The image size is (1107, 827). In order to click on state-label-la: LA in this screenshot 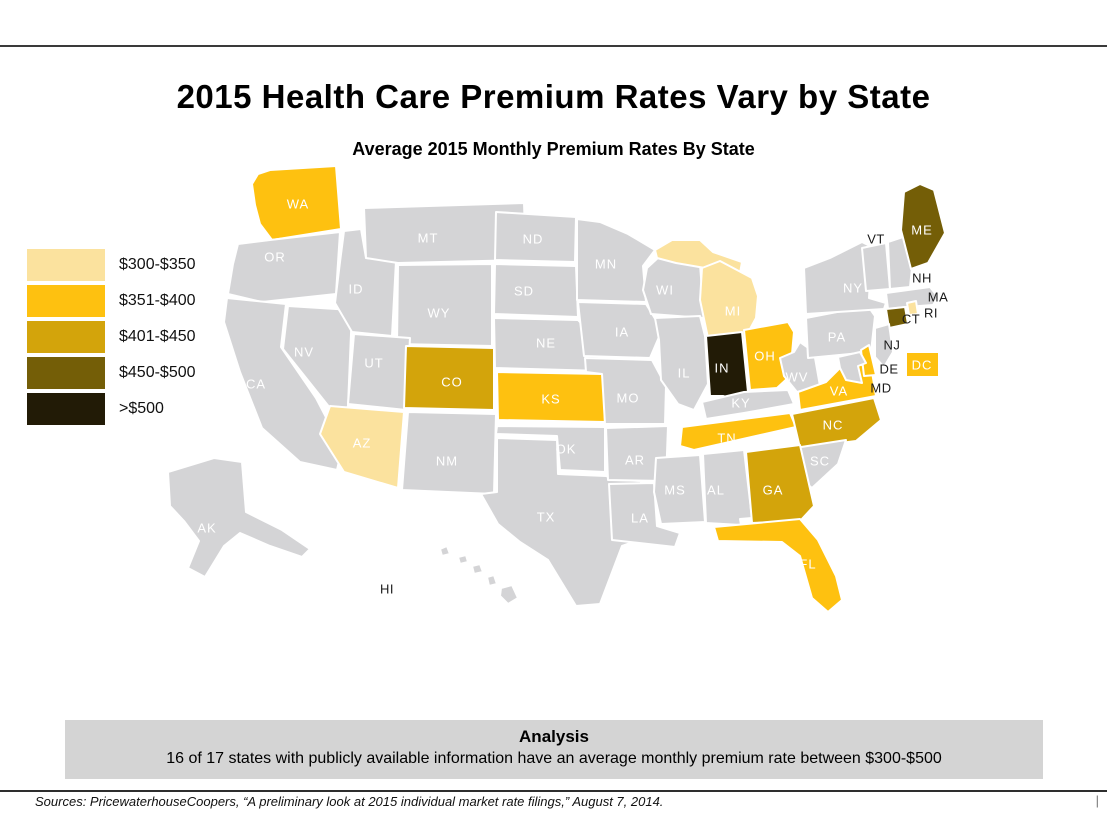, I will do `click(640, 518)`.